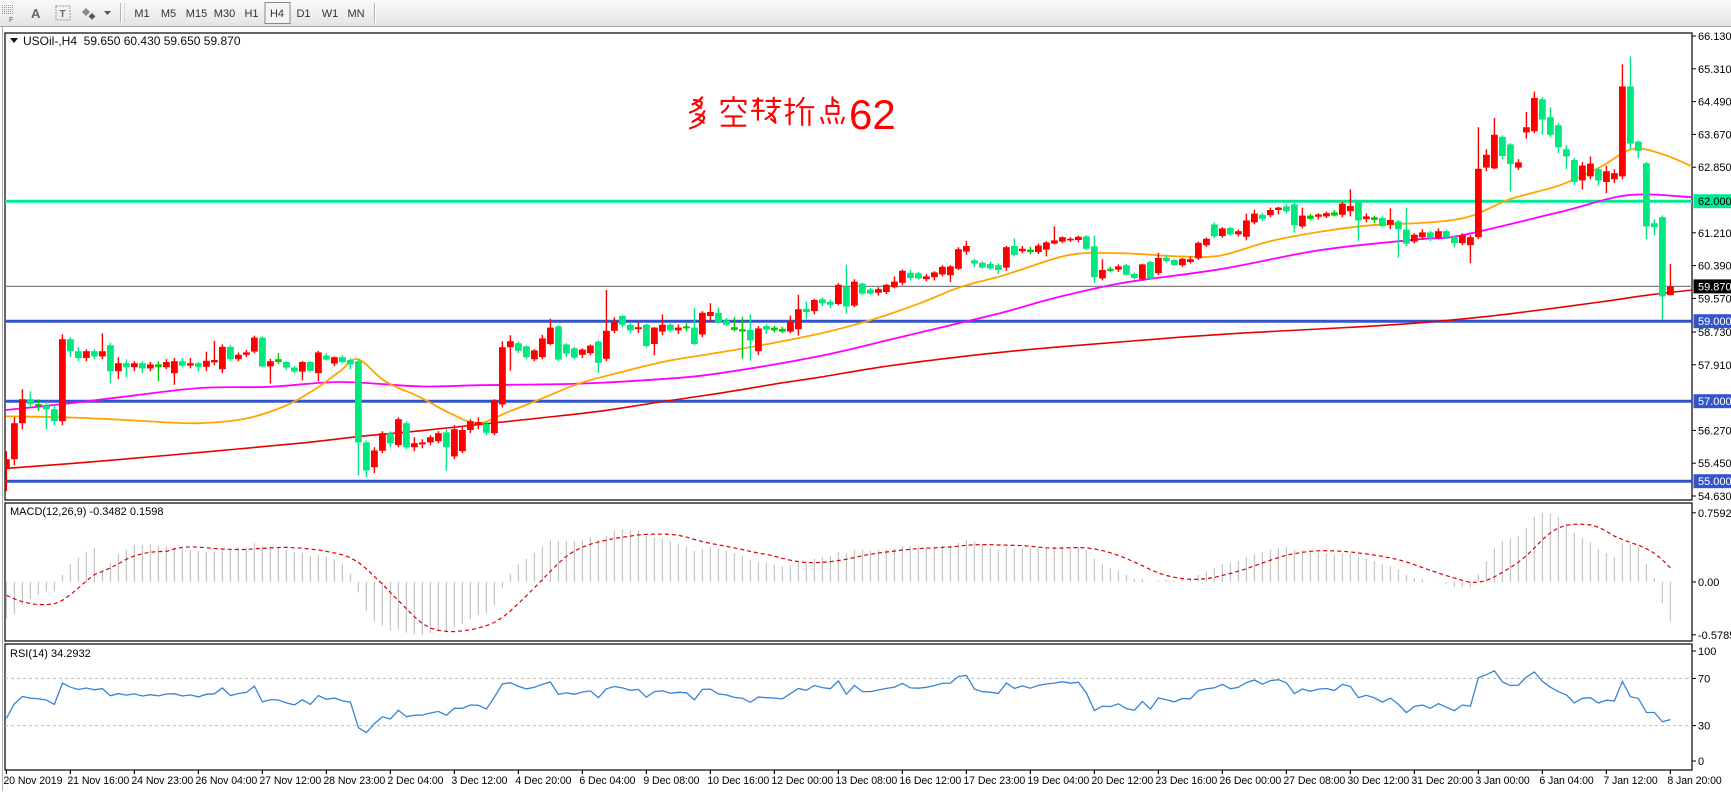 The height and width of the screenshot is (796, 1731). I want to click on svg-text: 63.670, so click(1714, 135).